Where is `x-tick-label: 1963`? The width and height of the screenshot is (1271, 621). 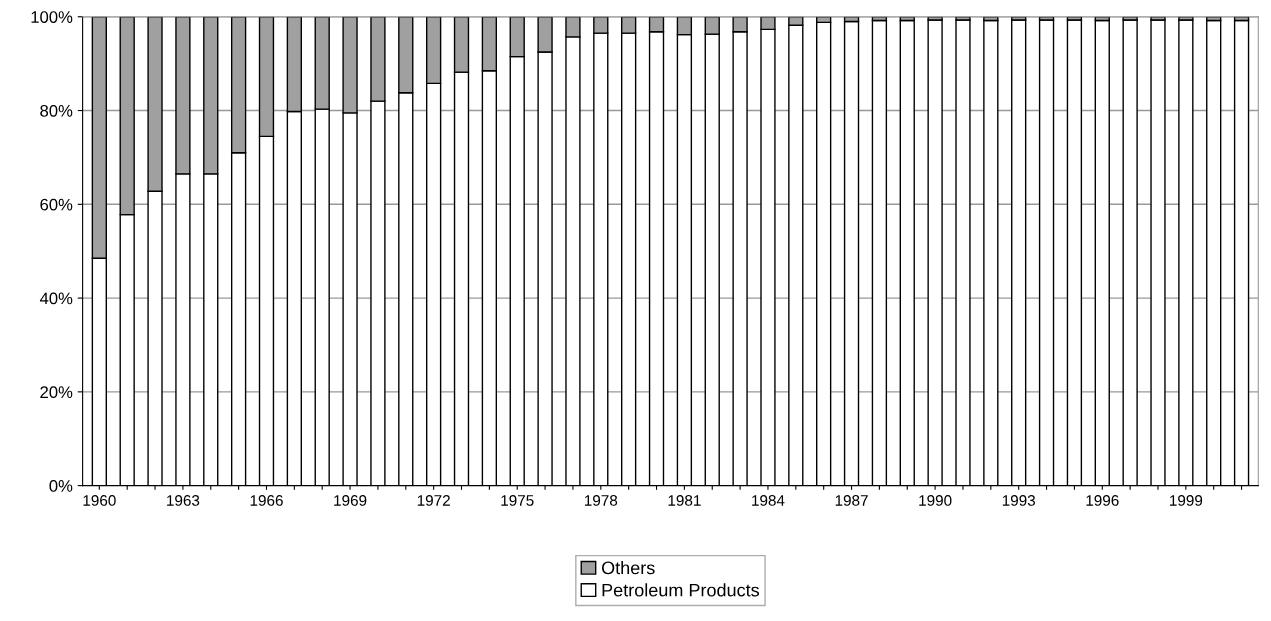
x-tick-label: 1963 is located at coordinates (183, 500).